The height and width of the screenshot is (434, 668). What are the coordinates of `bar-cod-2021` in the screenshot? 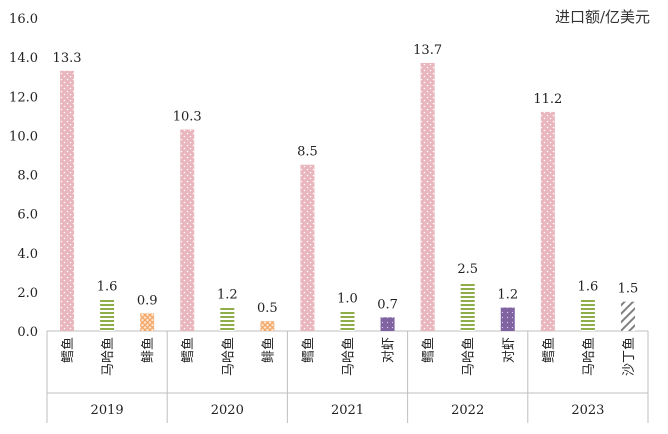 It's located at (307, 247).